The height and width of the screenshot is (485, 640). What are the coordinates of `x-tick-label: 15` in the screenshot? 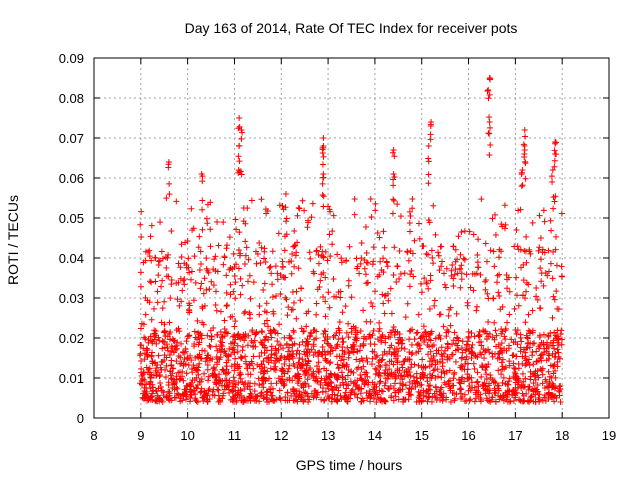 It's located at (421, 435).